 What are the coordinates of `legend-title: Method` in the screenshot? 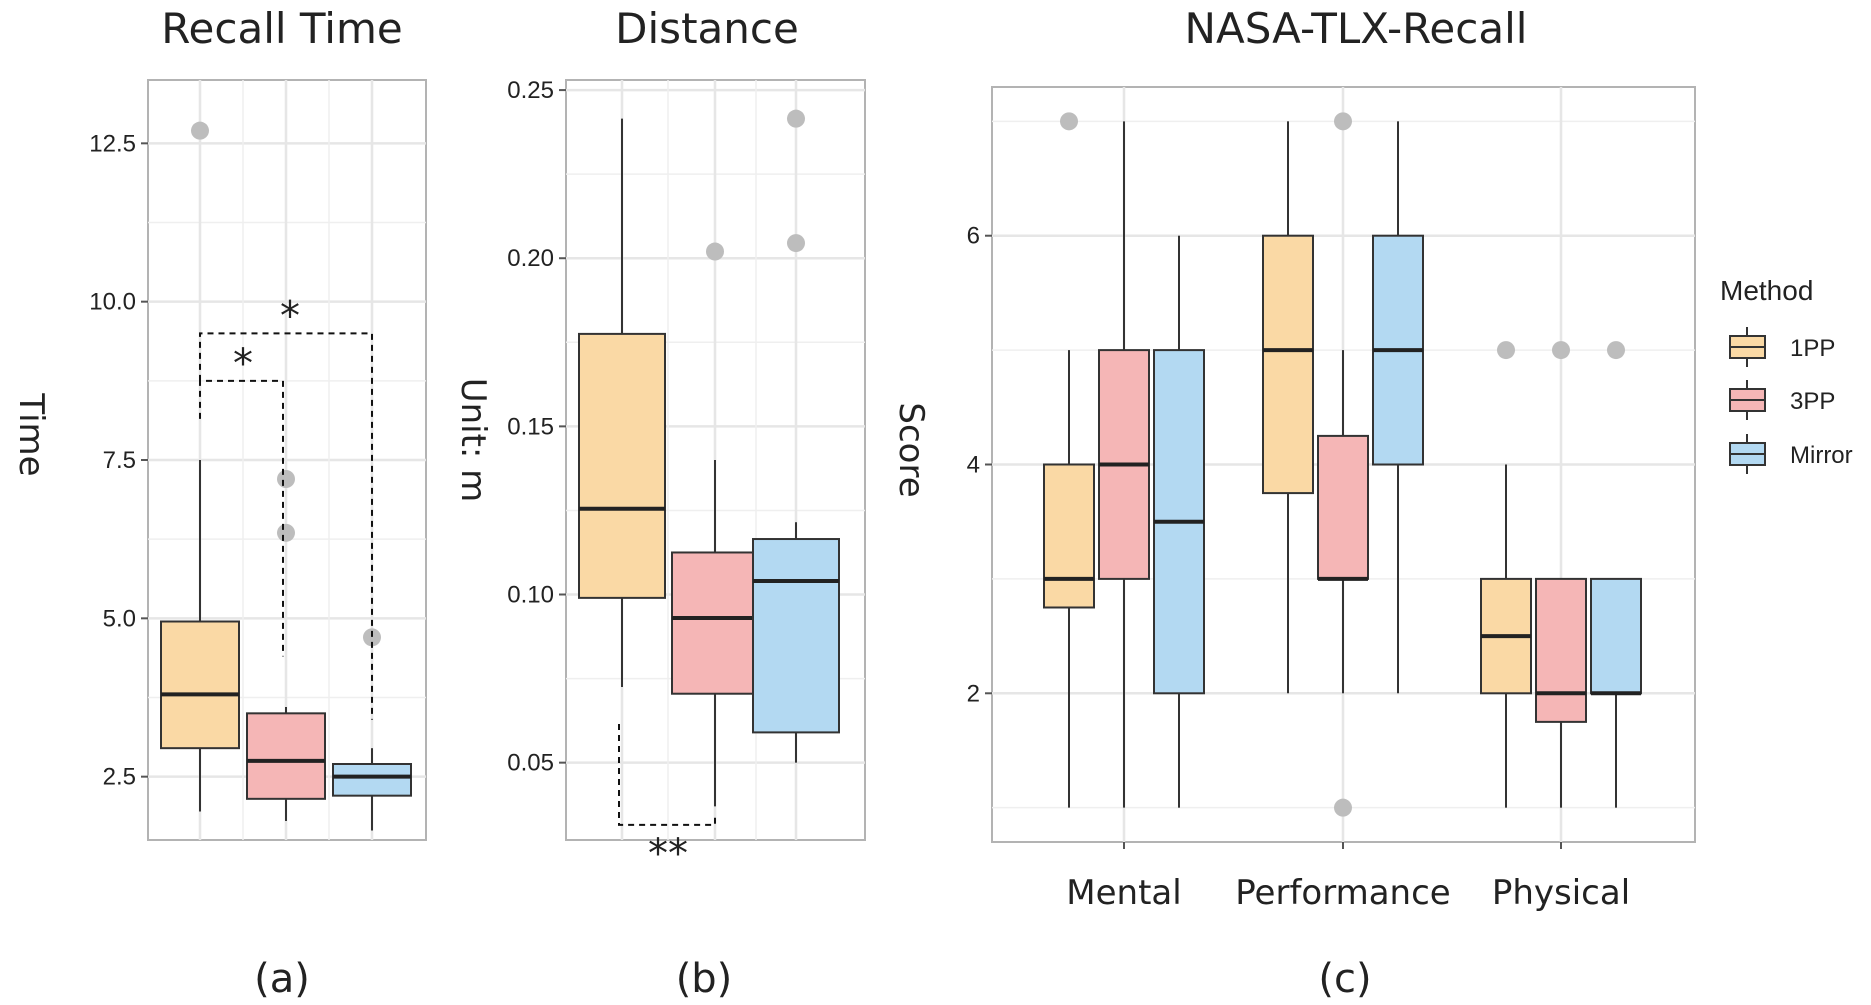 It's located at (1766, 290).